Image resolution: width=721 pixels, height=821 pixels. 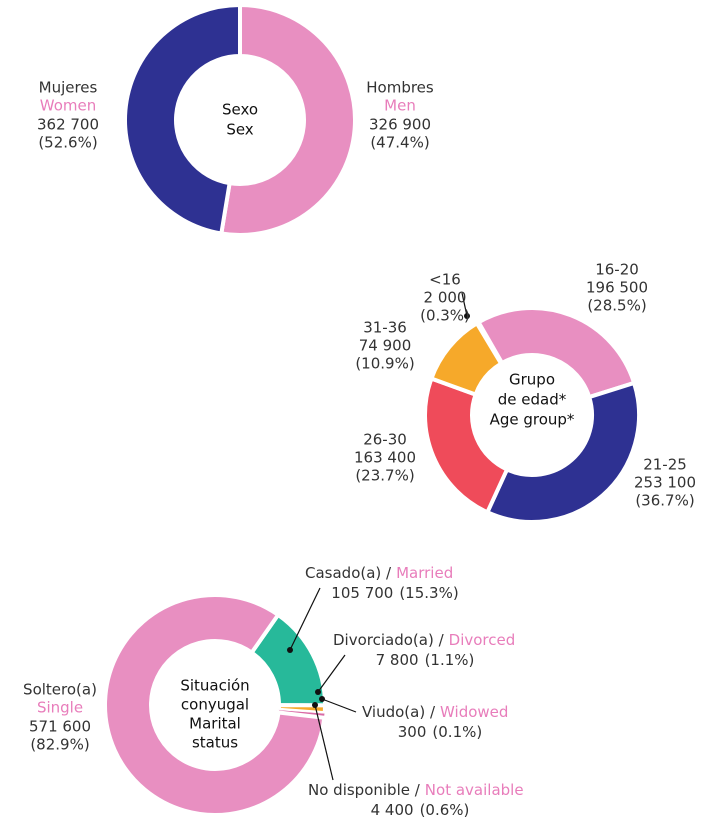 I want to click on percent-label: (0.1%), so click(x=457, y=732).